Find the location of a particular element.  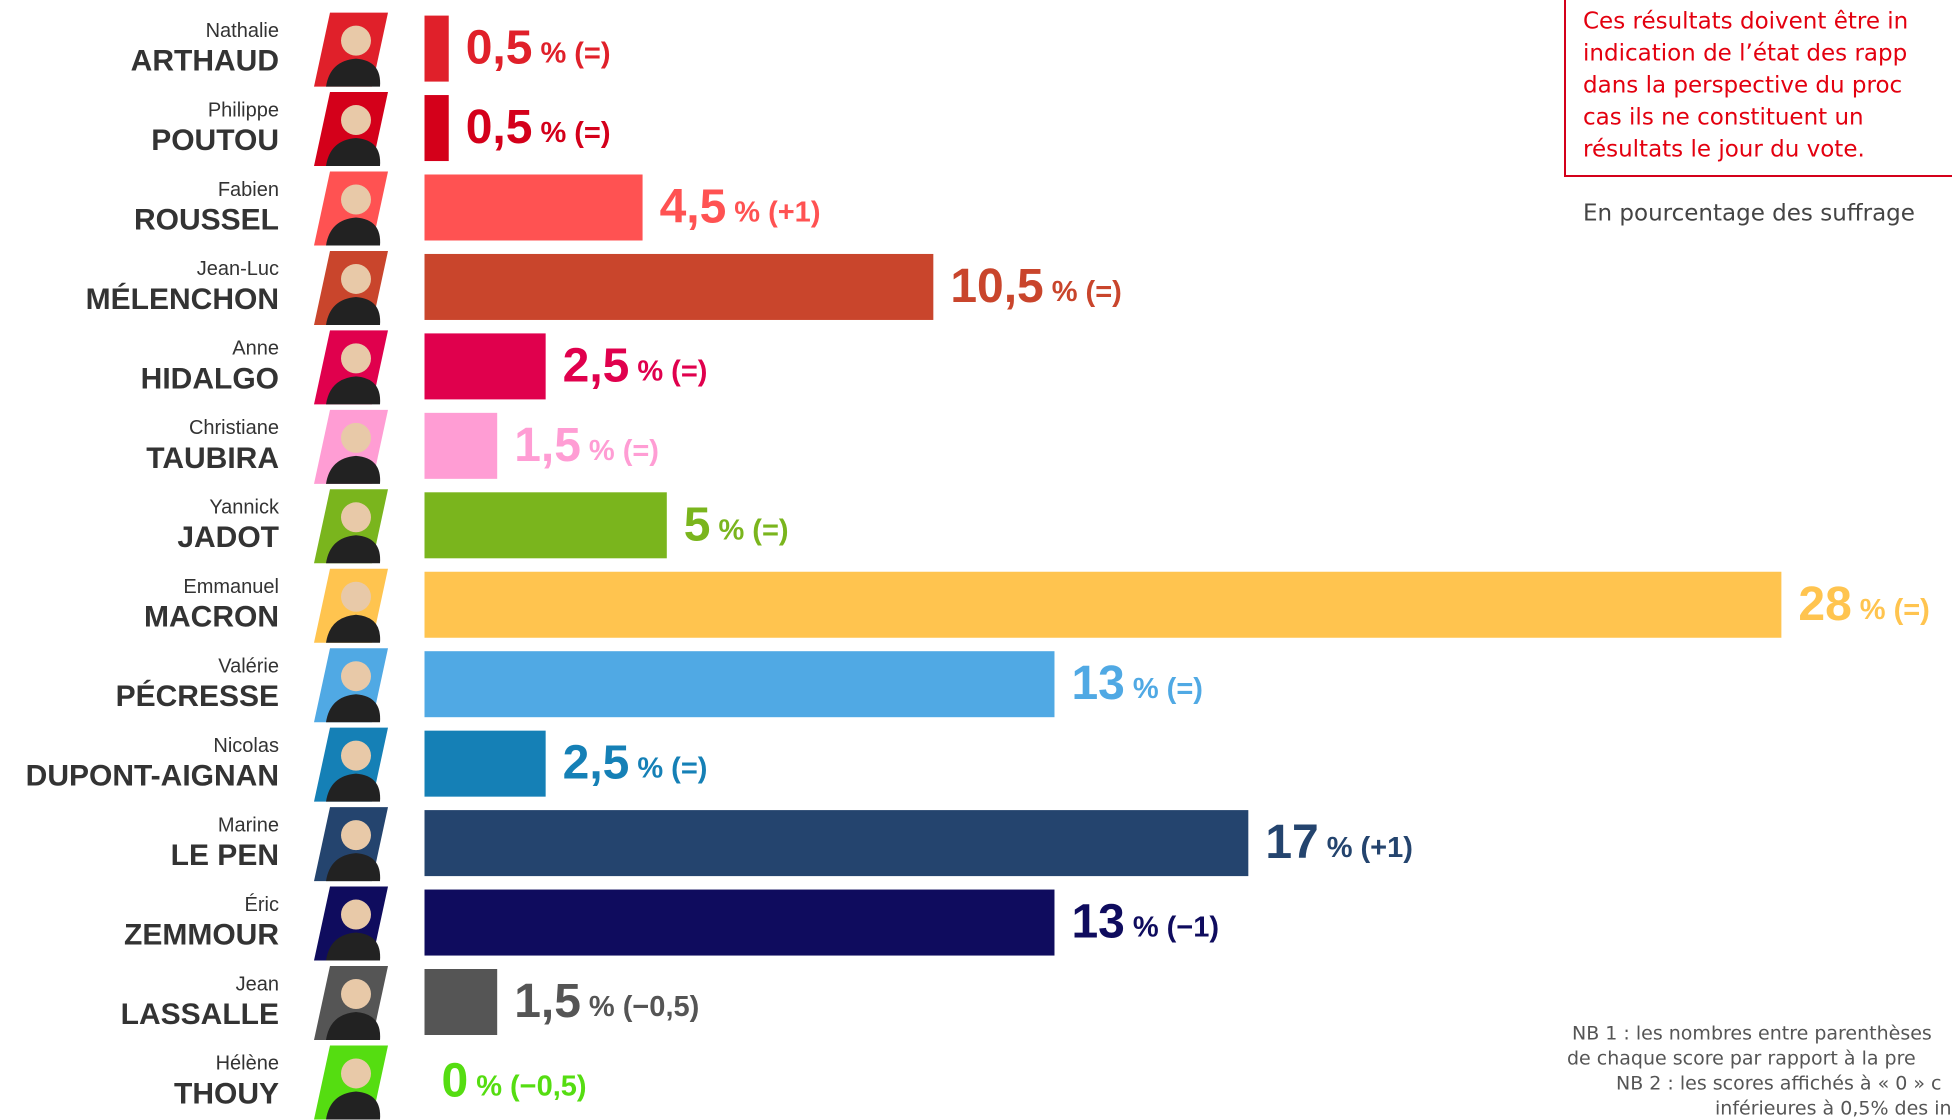

last-name: ROUSSEL is located at coordinates (206, 219).